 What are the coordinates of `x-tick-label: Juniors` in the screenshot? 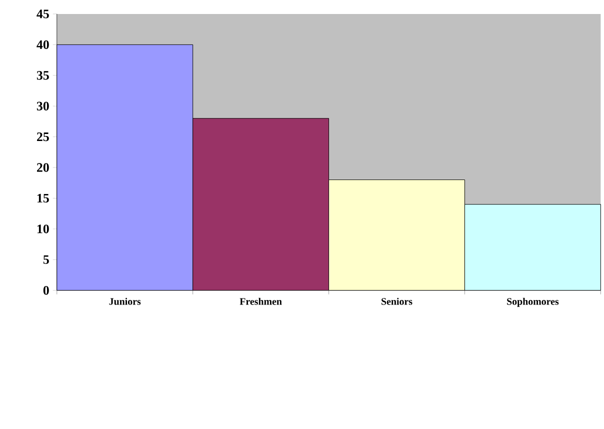 It's located at (125, 301).